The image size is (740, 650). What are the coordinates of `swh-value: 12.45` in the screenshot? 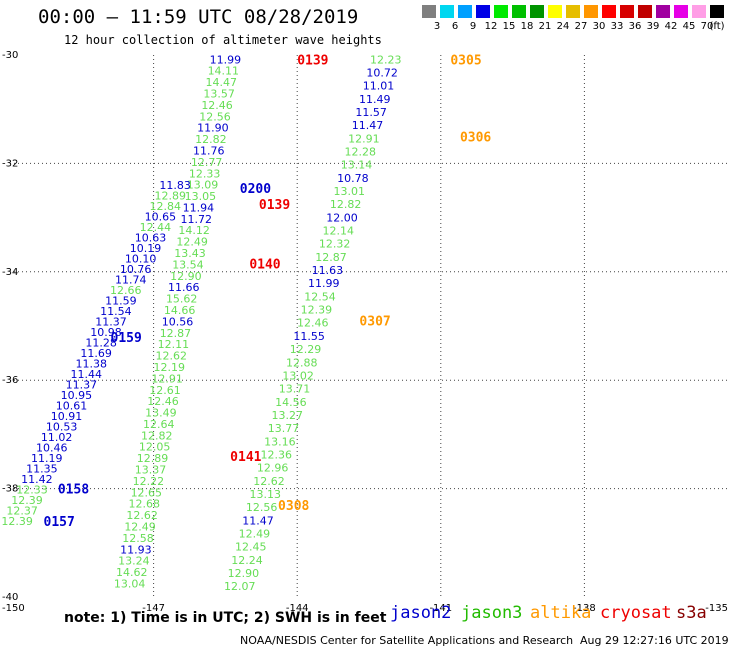 It's located at (251, 547).